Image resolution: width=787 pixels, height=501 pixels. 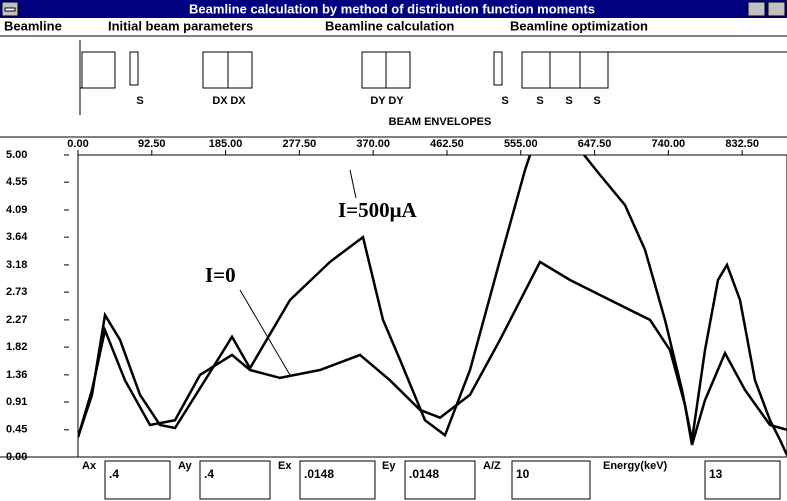 What do you see at coordinates (180, 25) in the screenshot?
I see `menu-item: Initial beam parameters` at bounding box center [180, 25].